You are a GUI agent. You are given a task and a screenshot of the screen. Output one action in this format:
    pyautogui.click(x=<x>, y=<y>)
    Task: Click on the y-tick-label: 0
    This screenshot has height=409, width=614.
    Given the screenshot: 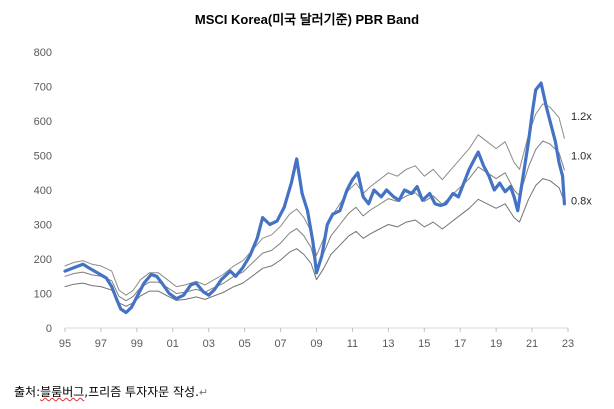 What is the action you would take?
    pyautogui.click(x=49, y=329)
    